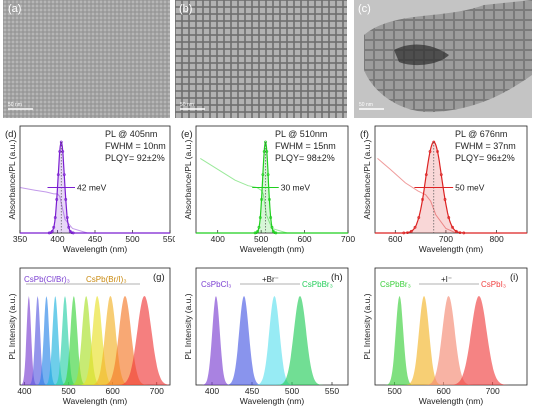  What do you see at coordinates (296, 188) in the screenshot?
I see `chart-e-fwhm-label: 30 meV` at bounding box center [296, 188].